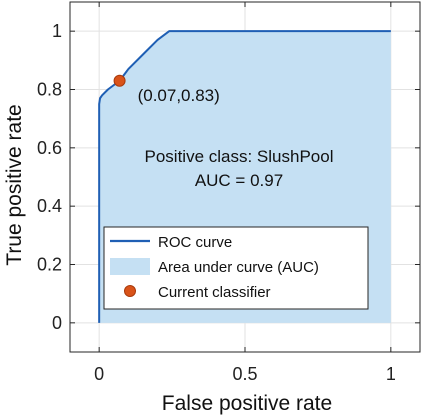 The width and height of the screenshot is (423, 418). What do you see at coordinates (14, 184) in the screenshot?
I see `y-axis-title: True positive rate` at bounding box center [14, 184].